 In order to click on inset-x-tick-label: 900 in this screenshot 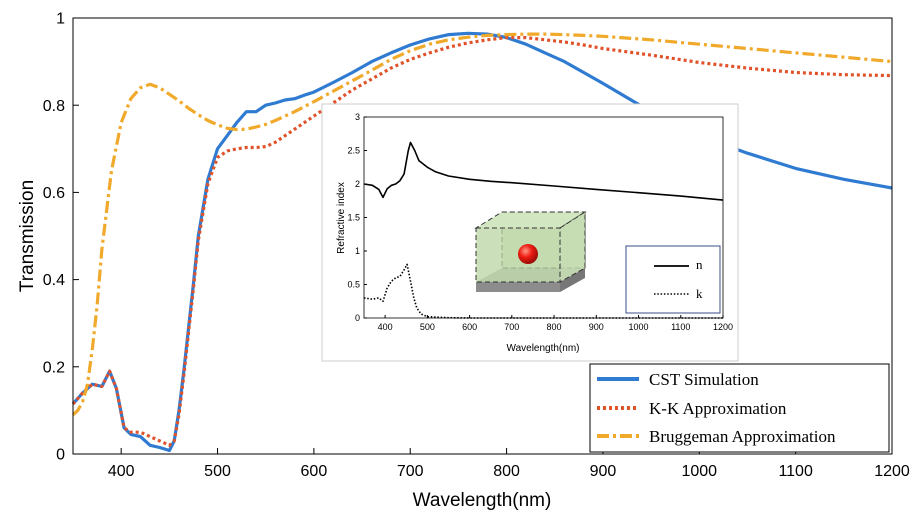, I will do `click(596, 327)`.